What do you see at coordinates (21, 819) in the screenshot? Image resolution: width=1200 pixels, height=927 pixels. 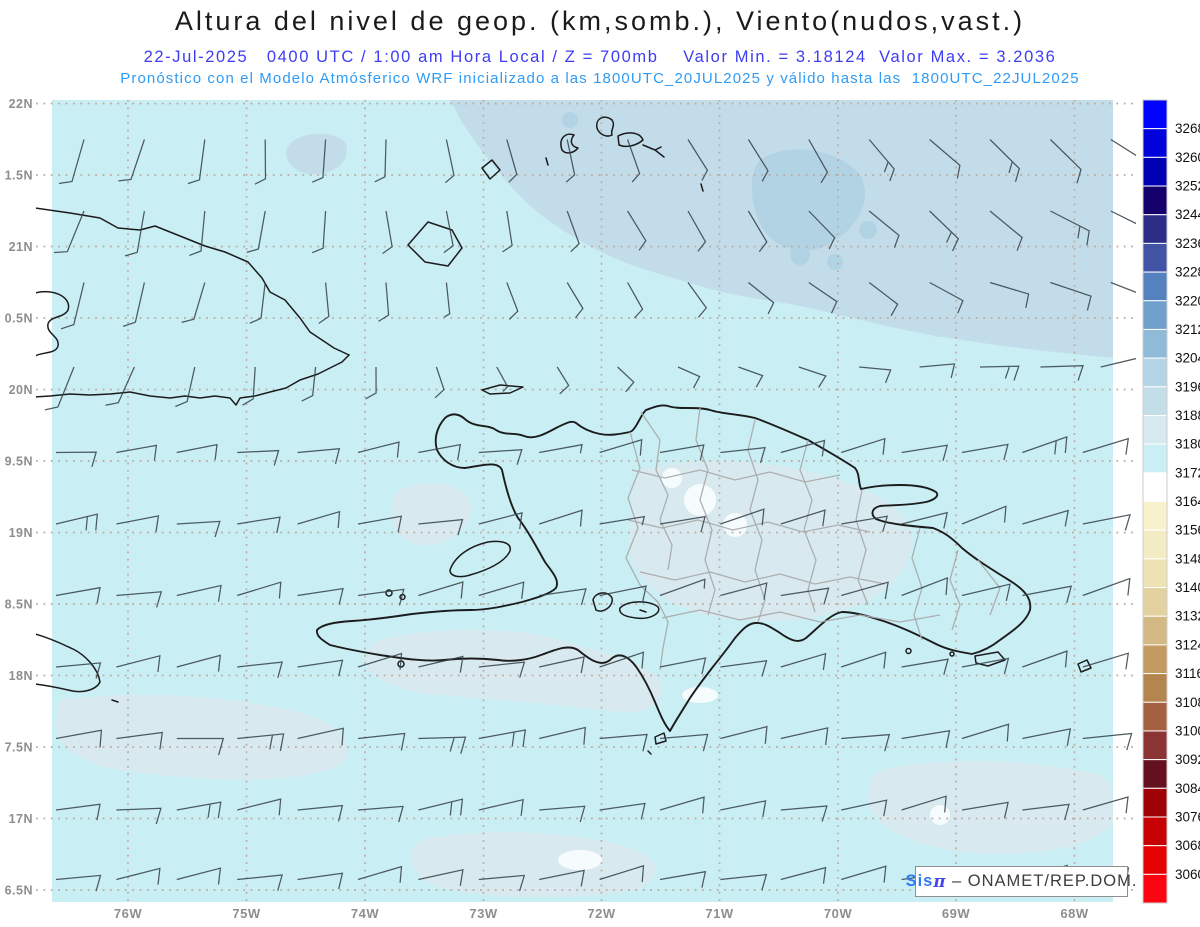 I see `lat-tick-label: 17N` at bounding box center [21, 819].